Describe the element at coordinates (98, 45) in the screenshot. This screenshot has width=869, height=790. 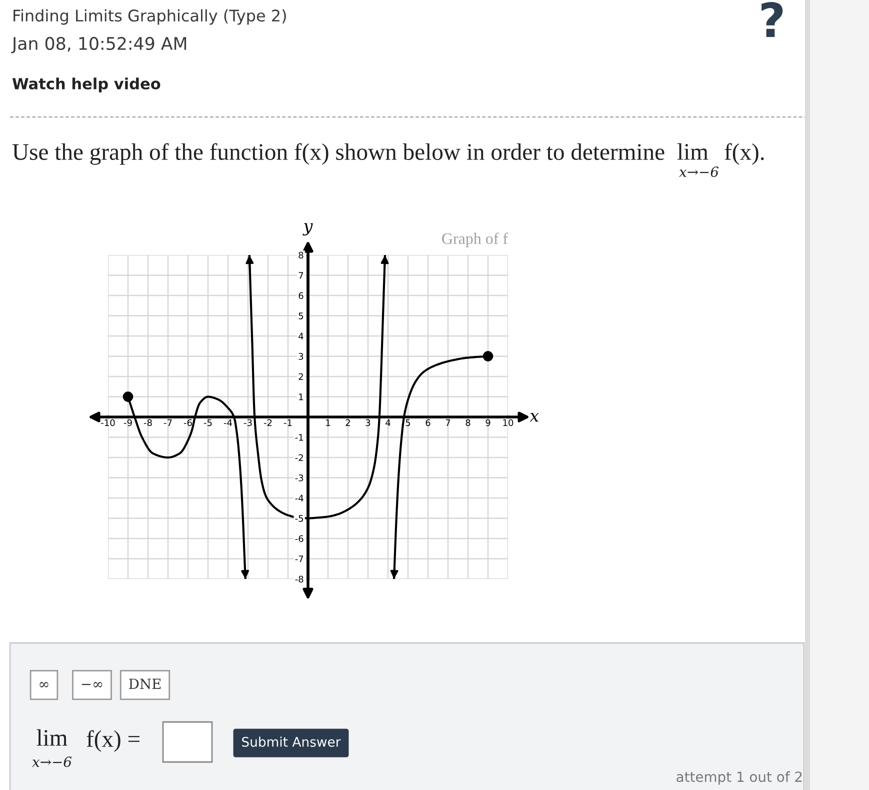
I see `text: Jan 08, 10:52:49 AM` at that location.